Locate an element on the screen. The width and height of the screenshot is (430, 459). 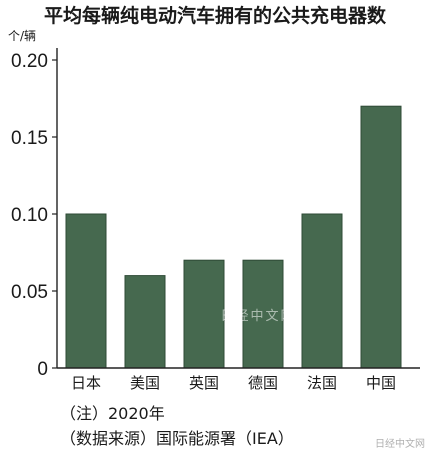
y-tick-label: 0.10 is located at coordinates (29, 215).